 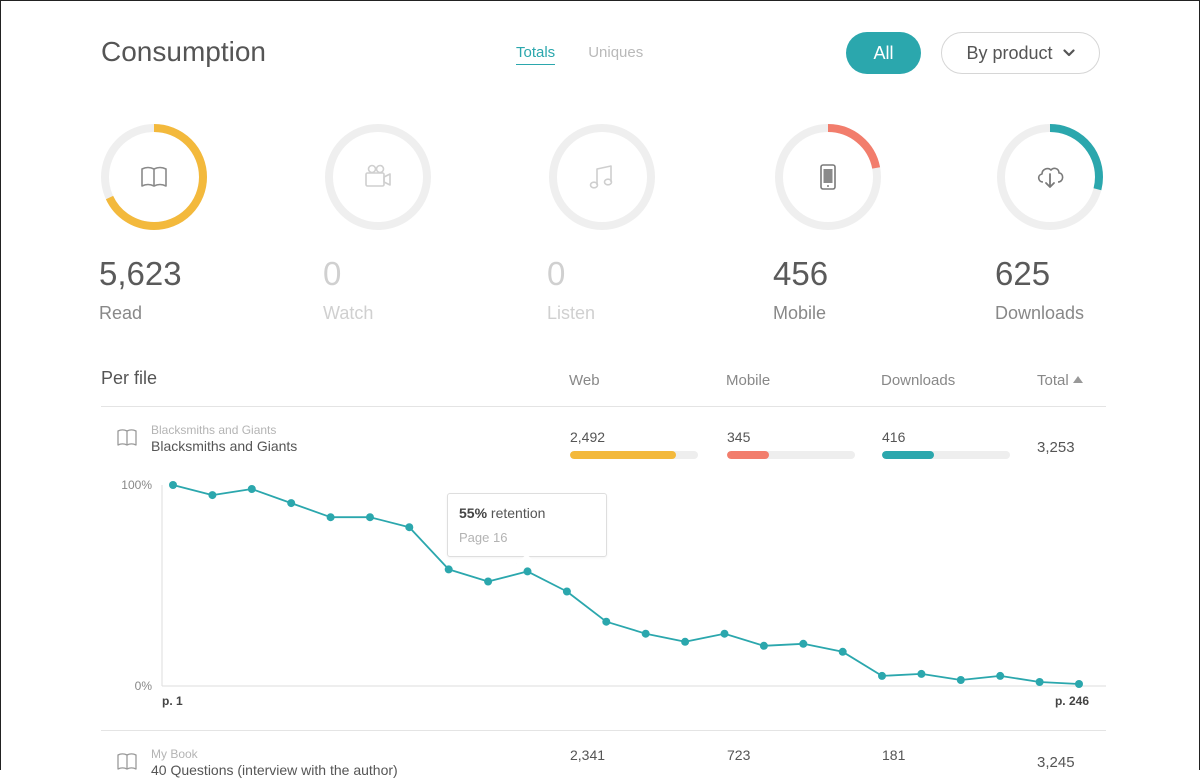 I want to click on column-header-mobile: Mobile, so click(x=748, y=380).